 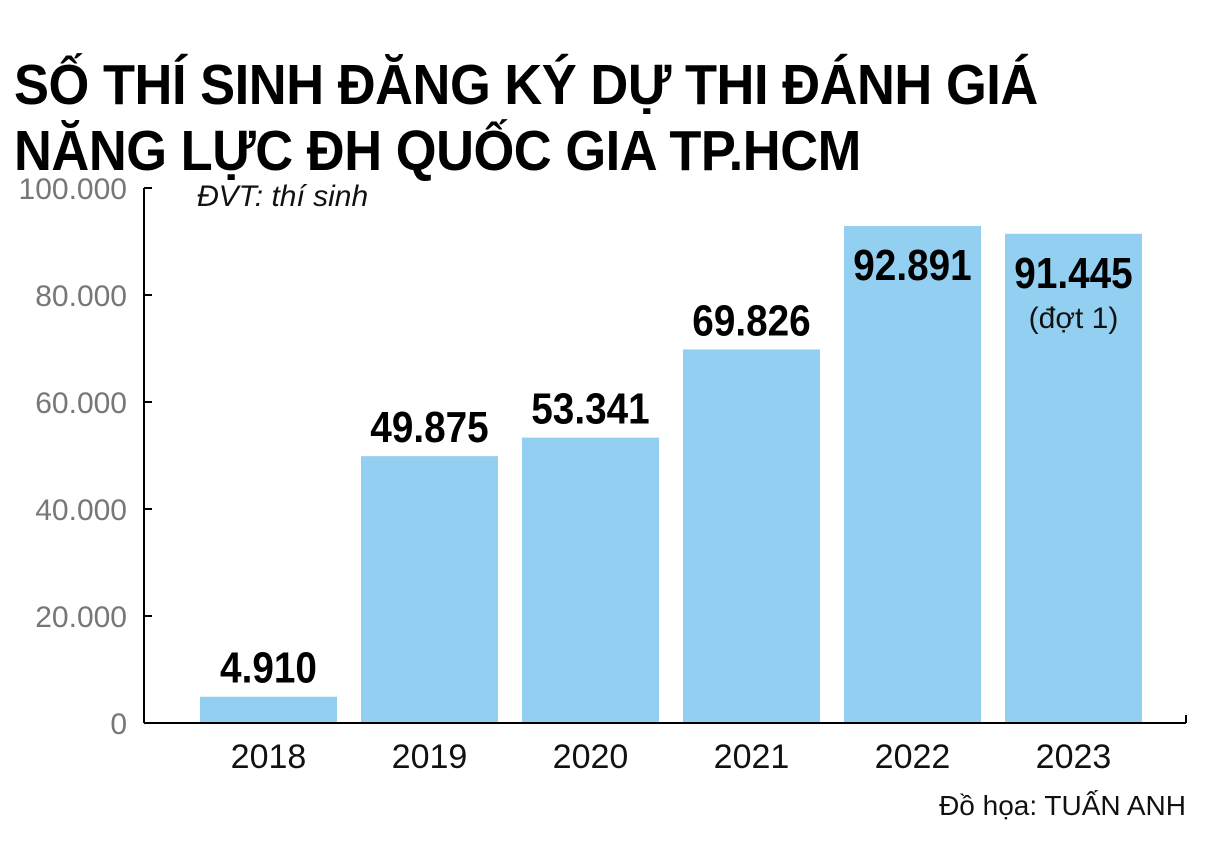 I want to click on x-tick-label: 2019, so click(x=430, y=757).